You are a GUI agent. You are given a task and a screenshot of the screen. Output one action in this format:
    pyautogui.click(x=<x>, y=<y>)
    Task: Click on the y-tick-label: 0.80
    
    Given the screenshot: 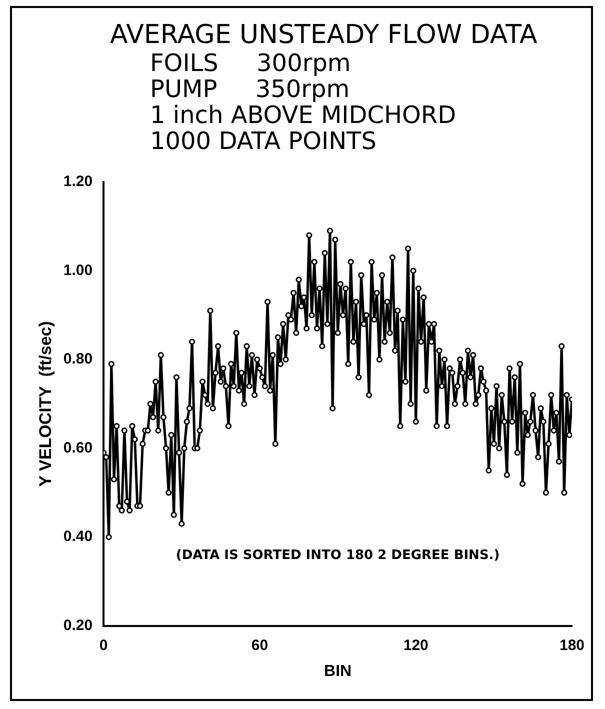 What is the action you would take?
    pyautogui.click(x=78, y=359)
    